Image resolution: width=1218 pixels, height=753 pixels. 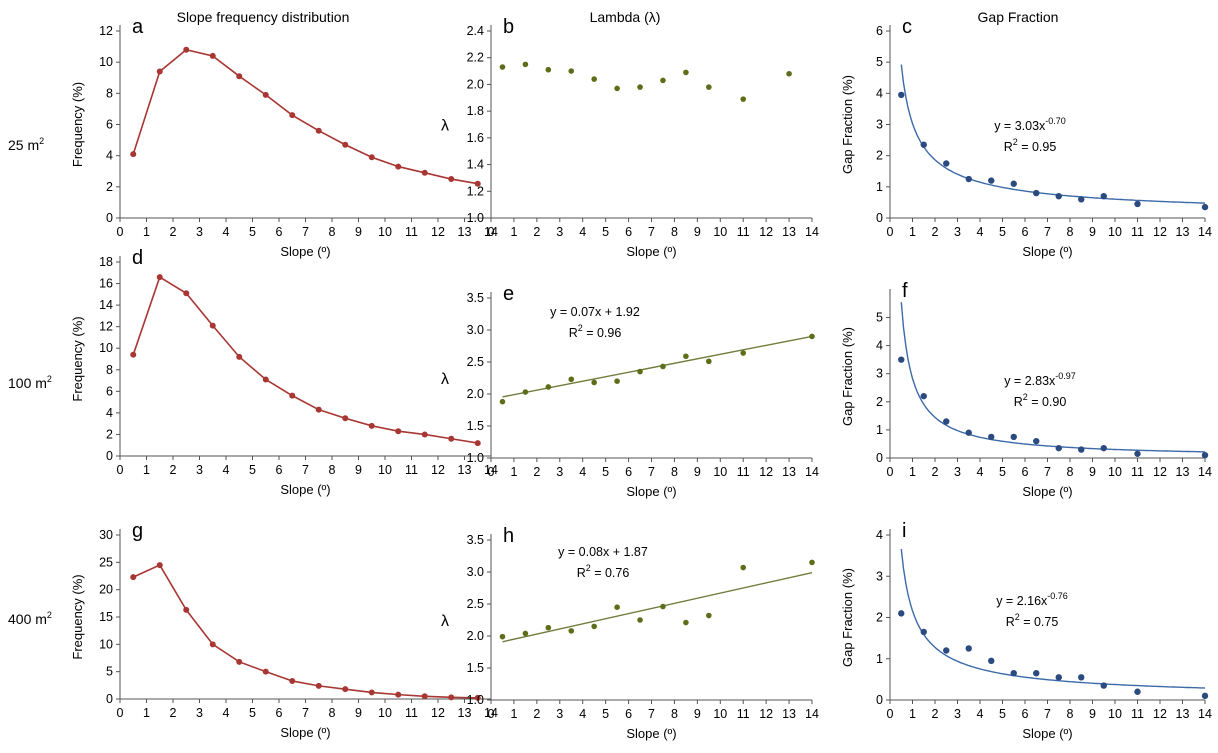 What do you see at coordinates (980, 232) in the screenshot?
I see `x-tick-label: 4` at bounding box center [980, 232].